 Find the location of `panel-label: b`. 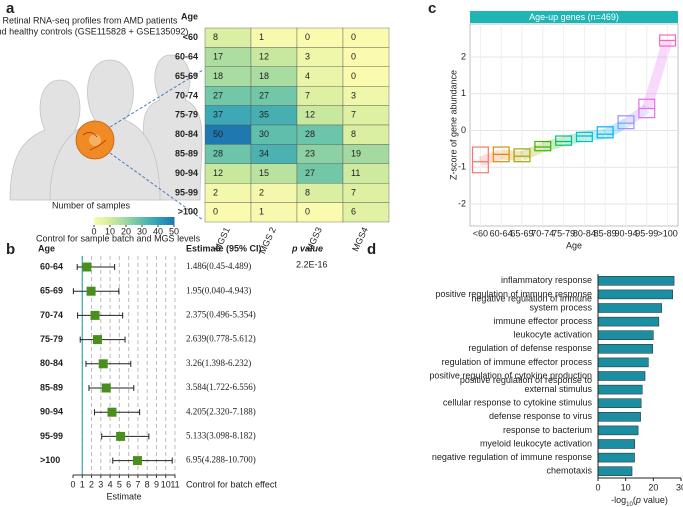

panel-label: b is located at coordinates (10, 249).